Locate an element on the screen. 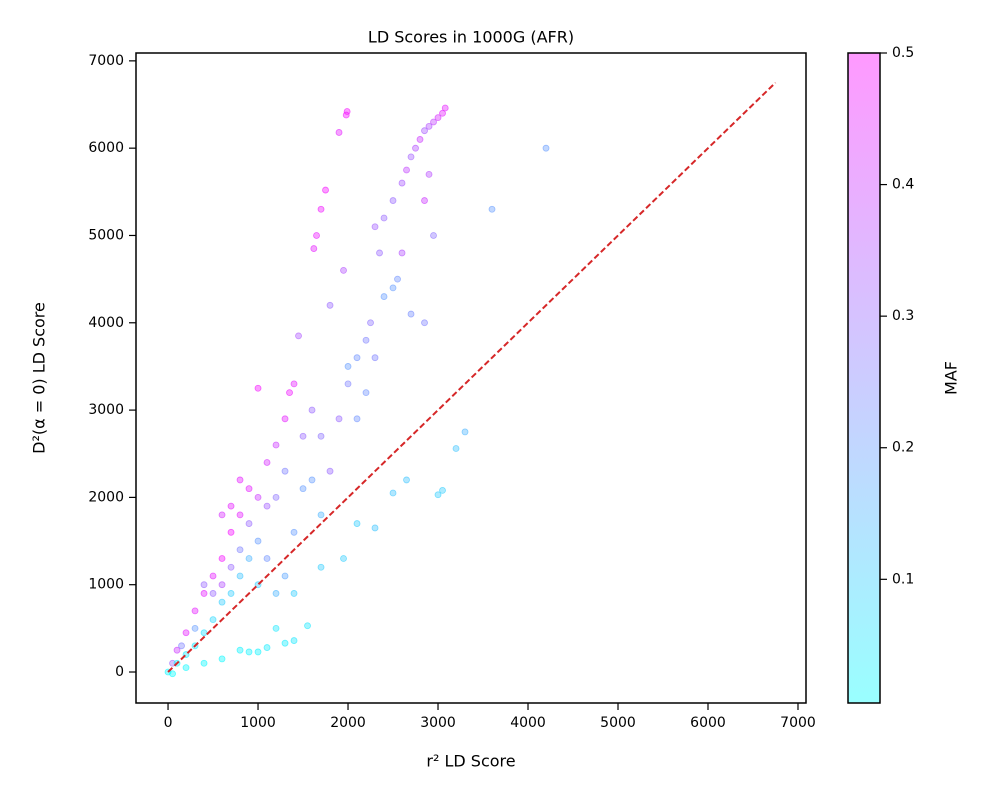 Image resolution: width=1000 pixels, height=804 pixels. x-tick-label: 6000 is located at coordinates (708, 723).